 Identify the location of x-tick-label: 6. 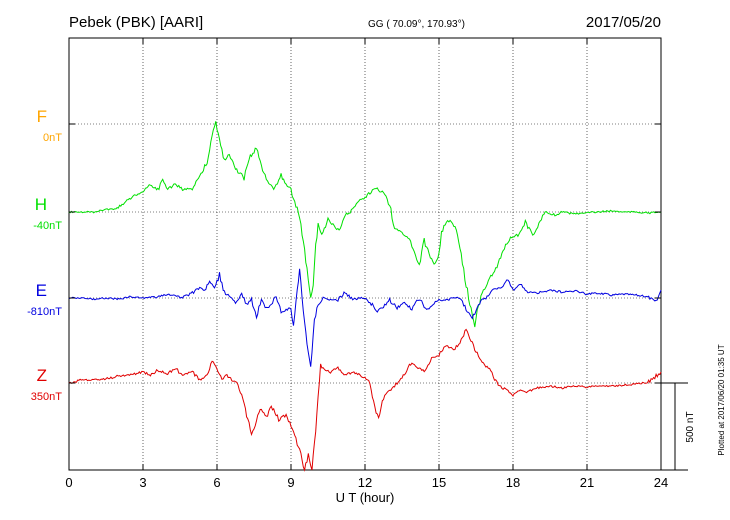
(216, 482).